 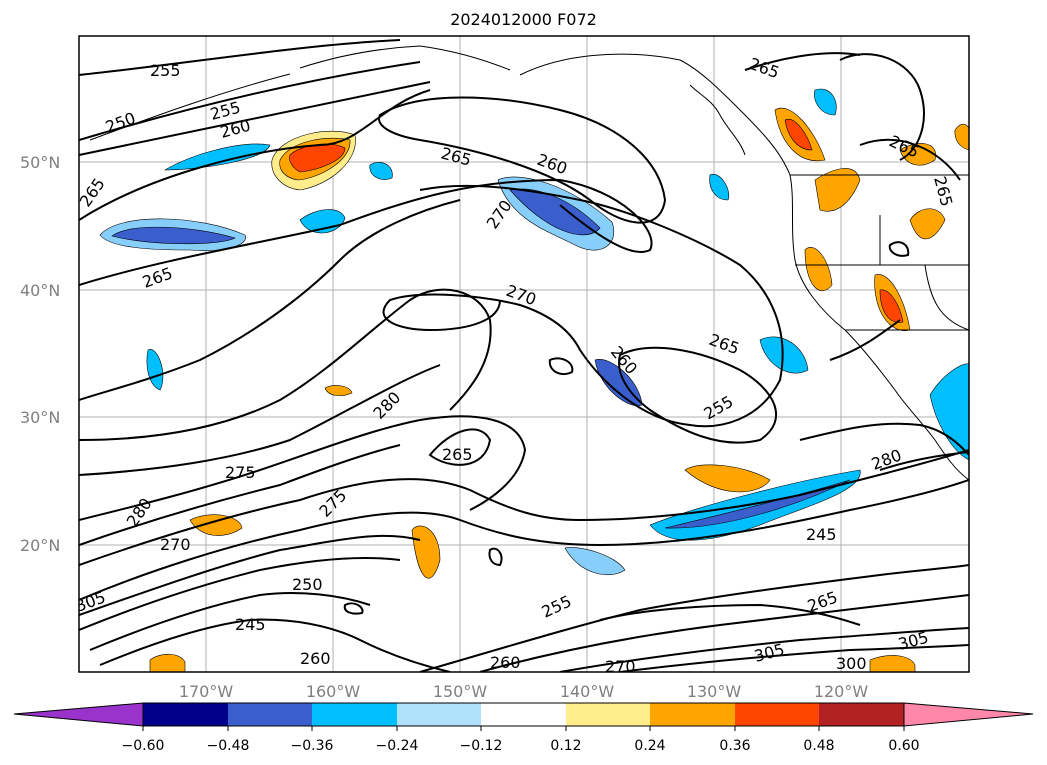 I want to click on colorbar-frame, so click(x=523, y=714).